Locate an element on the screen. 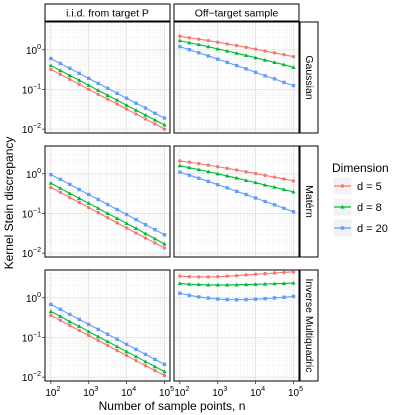 The width and height of the screenshot is (415, 415). row-strip is located at coordinates (309, 77).